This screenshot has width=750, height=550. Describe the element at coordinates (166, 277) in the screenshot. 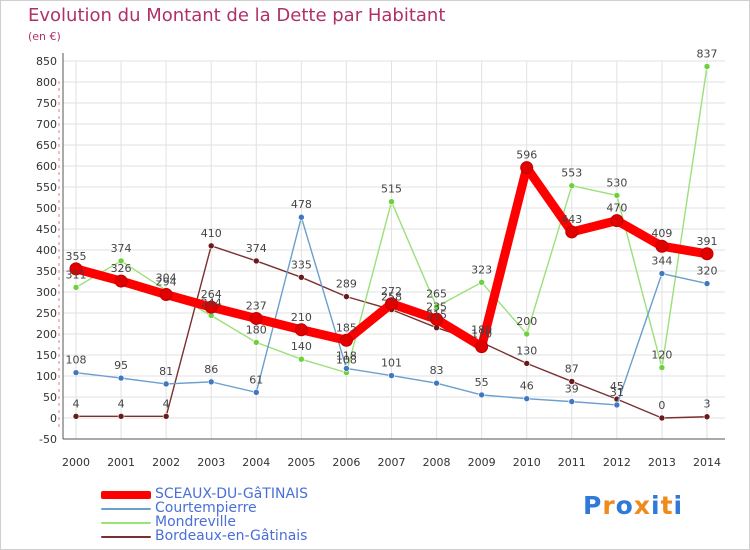

I see `data-label: 304` at that location.